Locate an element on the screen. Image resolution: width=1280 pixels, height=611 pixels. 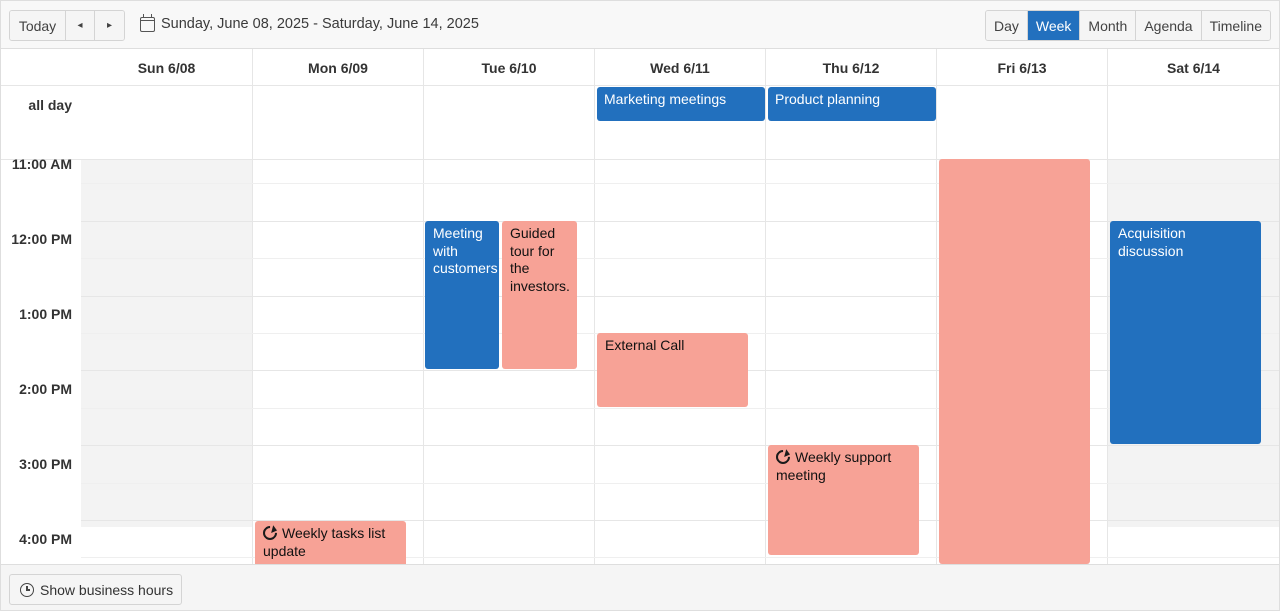
view-switcher: Day Week Month Agenda Timeline is located at coordinates (1127, 25).